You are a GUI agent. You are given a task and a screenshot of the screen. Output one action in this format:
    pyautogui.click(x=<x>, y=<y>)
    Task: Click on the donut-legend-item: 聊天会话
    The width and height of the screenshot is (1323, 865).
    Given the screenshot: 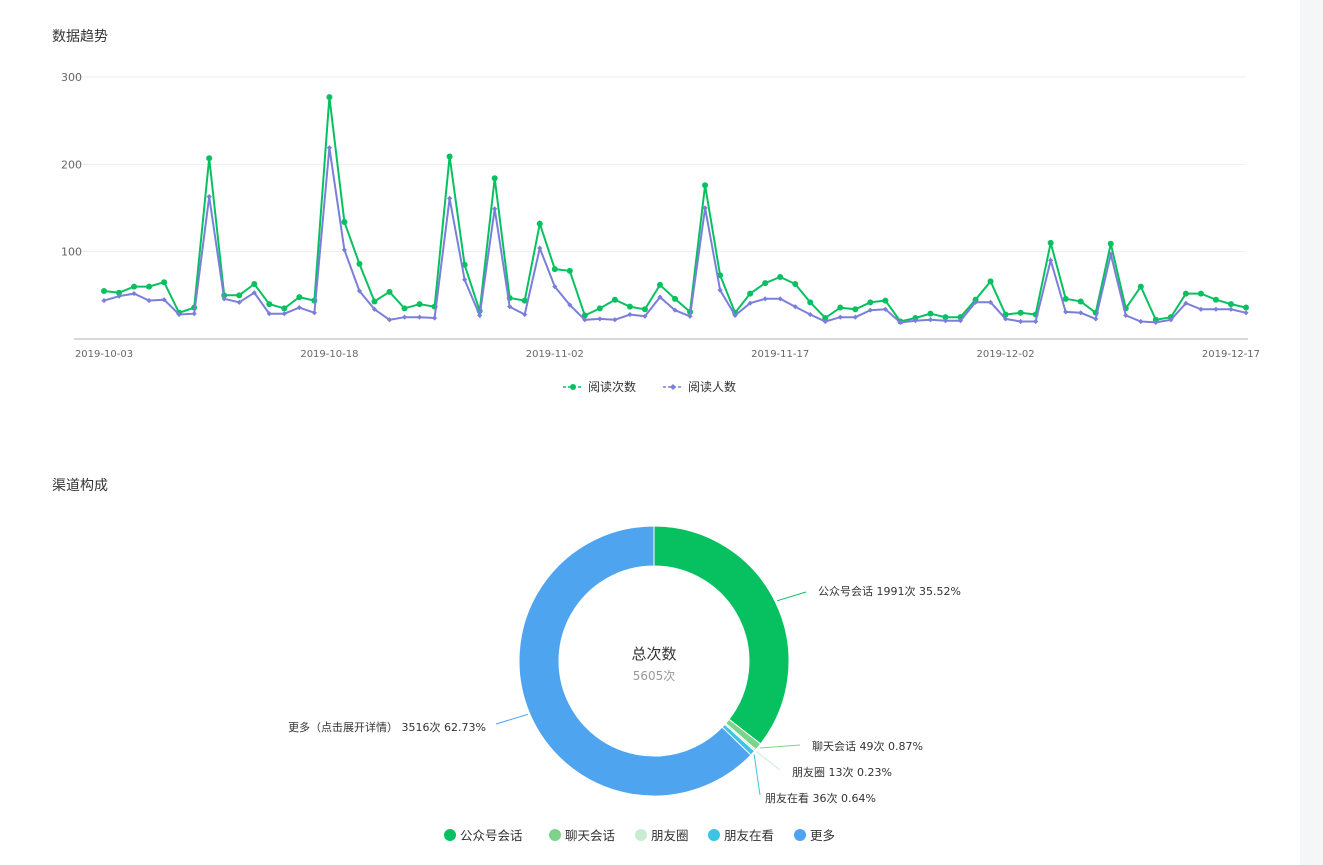 What is the action you would take?
    pyautogui.click(x=582, y=835)
    